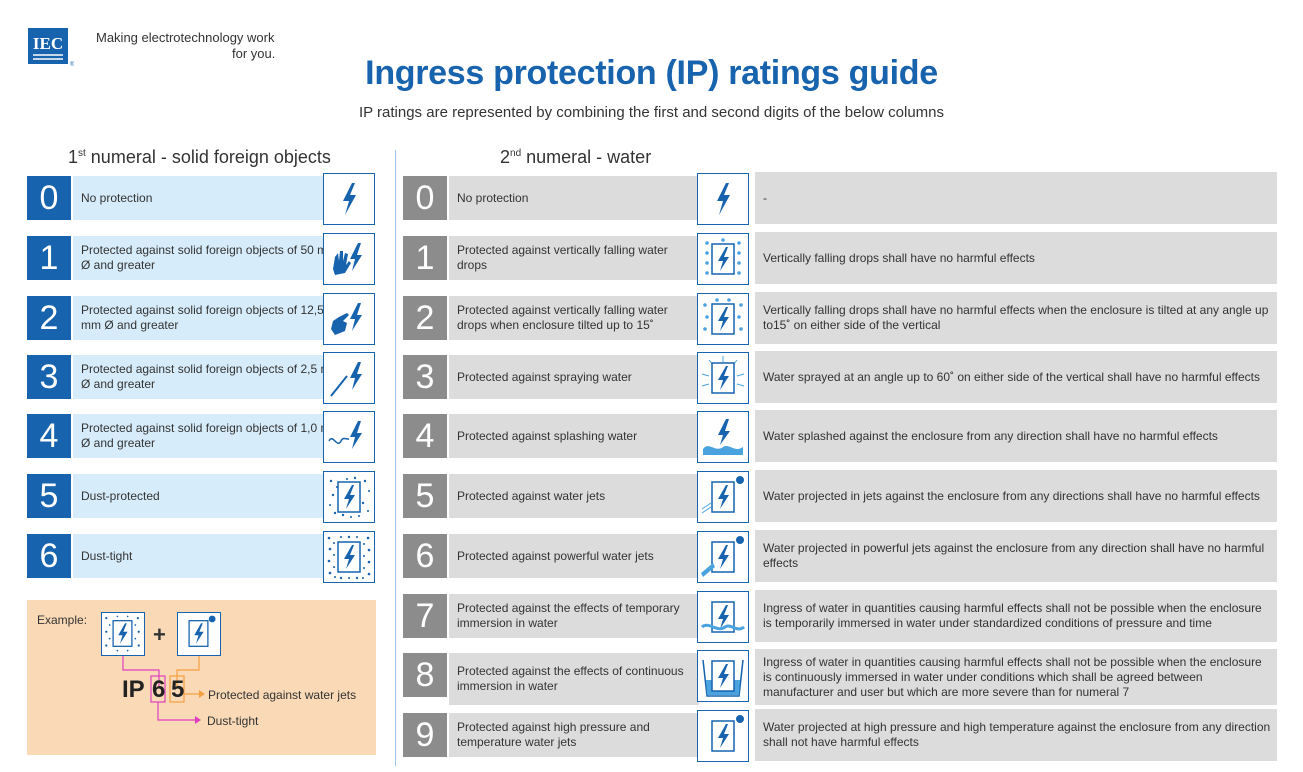  What do you see at coordinates (723, 378) in the screenshot?
I see `spray-icon` at bounding box center [723, 378].